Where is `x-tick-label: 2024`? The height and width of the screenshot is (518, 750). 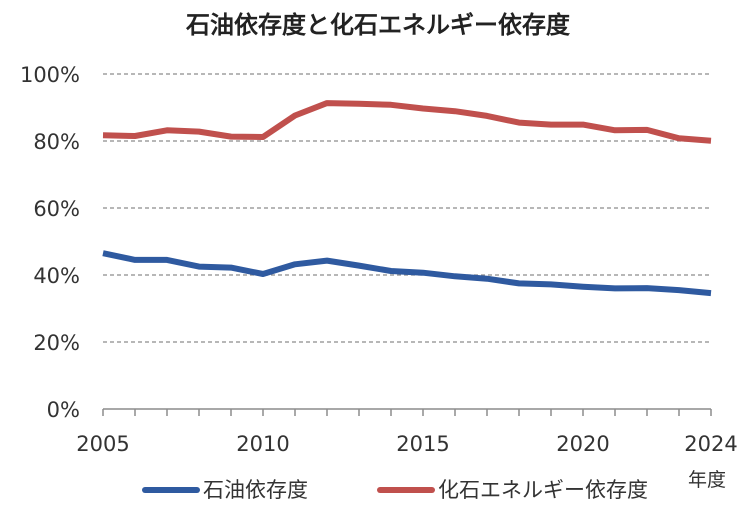
x-tick-label: 2024 is located at coordinates (710, 444).